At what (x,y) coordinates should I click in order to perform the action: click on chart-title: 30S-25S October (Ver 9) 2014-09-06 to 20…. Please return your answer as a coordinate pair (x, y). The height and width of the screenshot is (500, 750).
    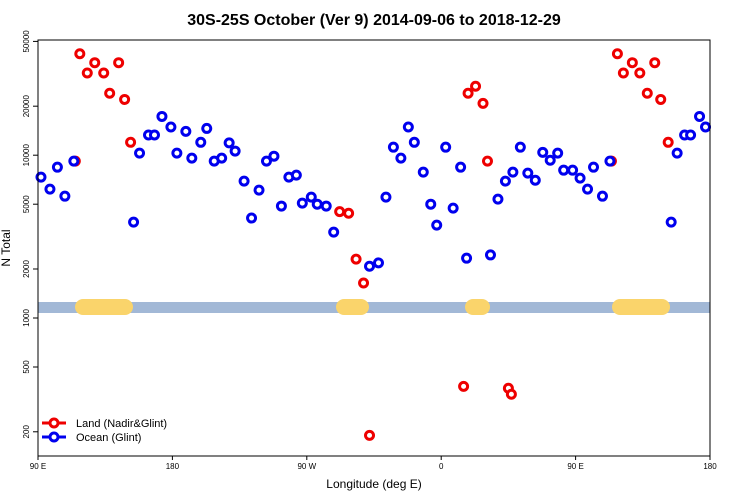
    Looking at the image, I should click on (374, 20).